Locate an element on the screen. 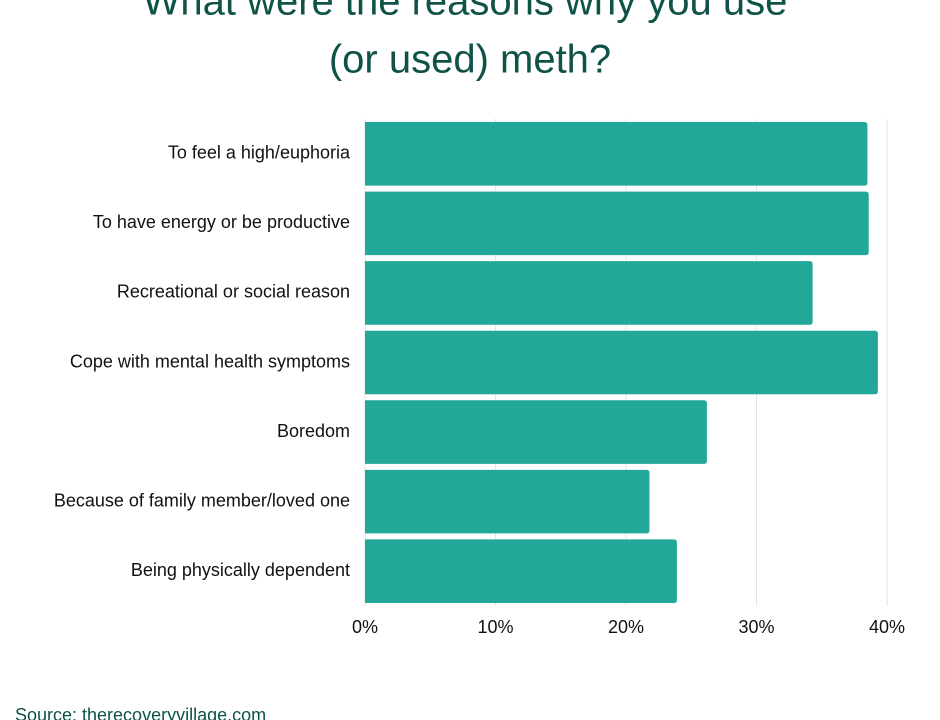  x-tick-label: 10% is located at coordinates (495, 627).